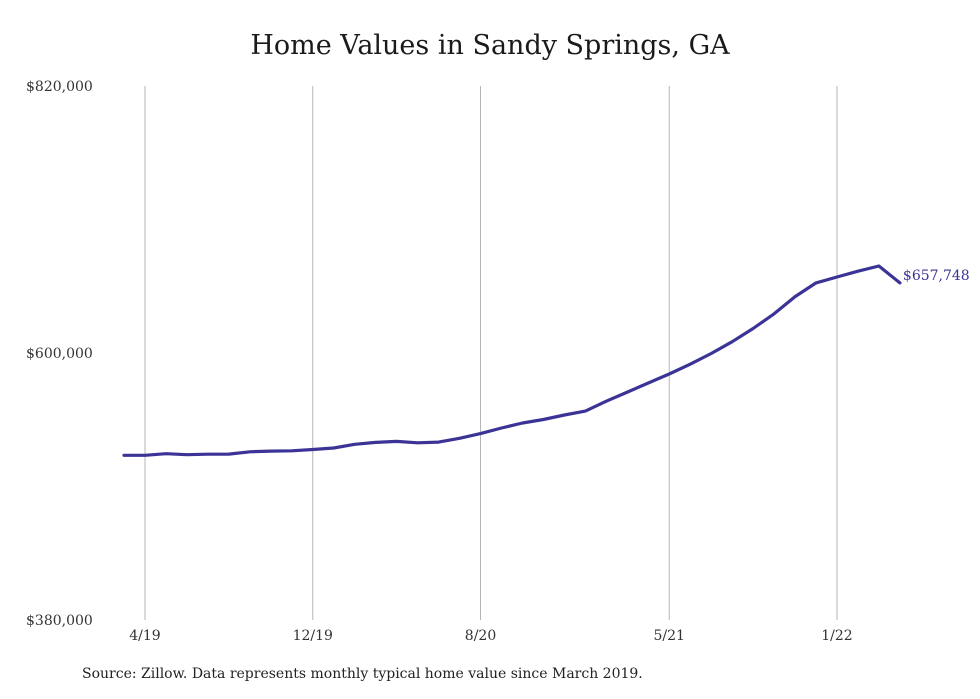  What do you see at coordinates (490, 45) in the screenshot?
I see `chart-title: Home Values in Sandy Springs, GA` at bounding box center [490, 45].